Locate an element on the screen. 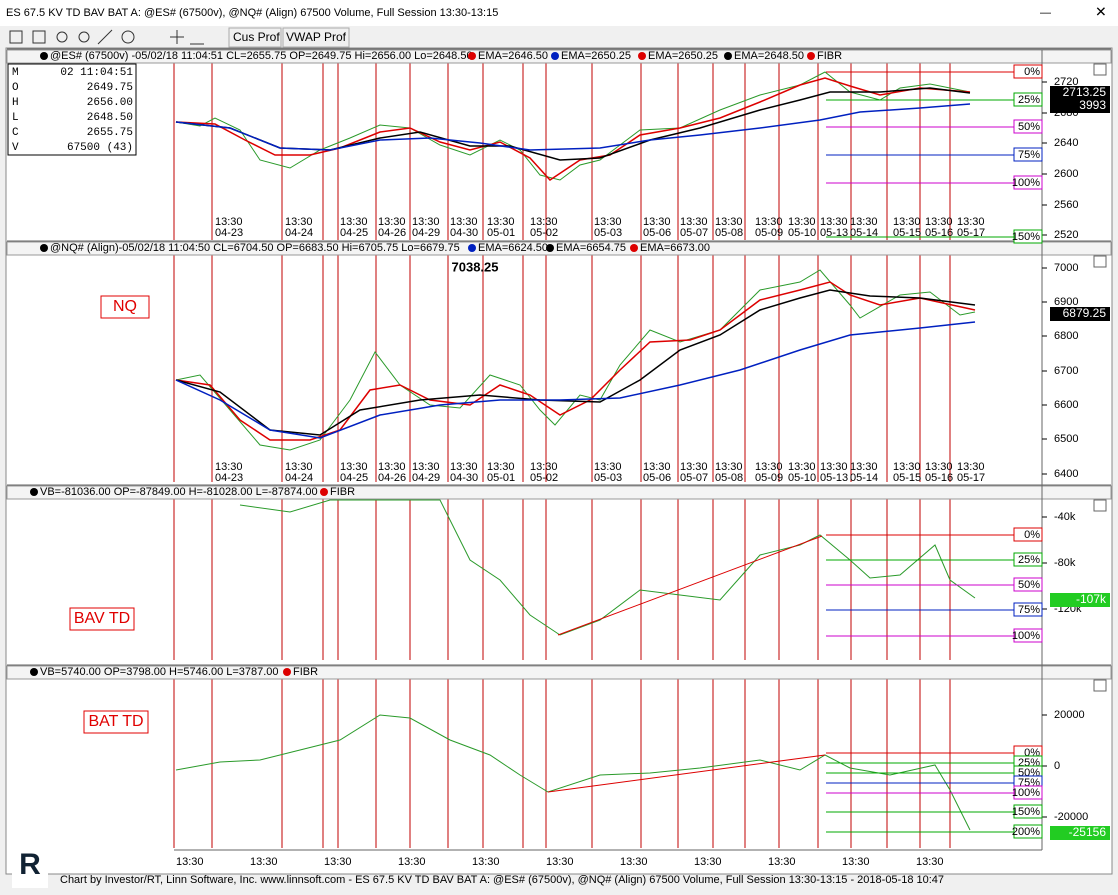  session-date: 05-14 is located at coordinates (864, 478).